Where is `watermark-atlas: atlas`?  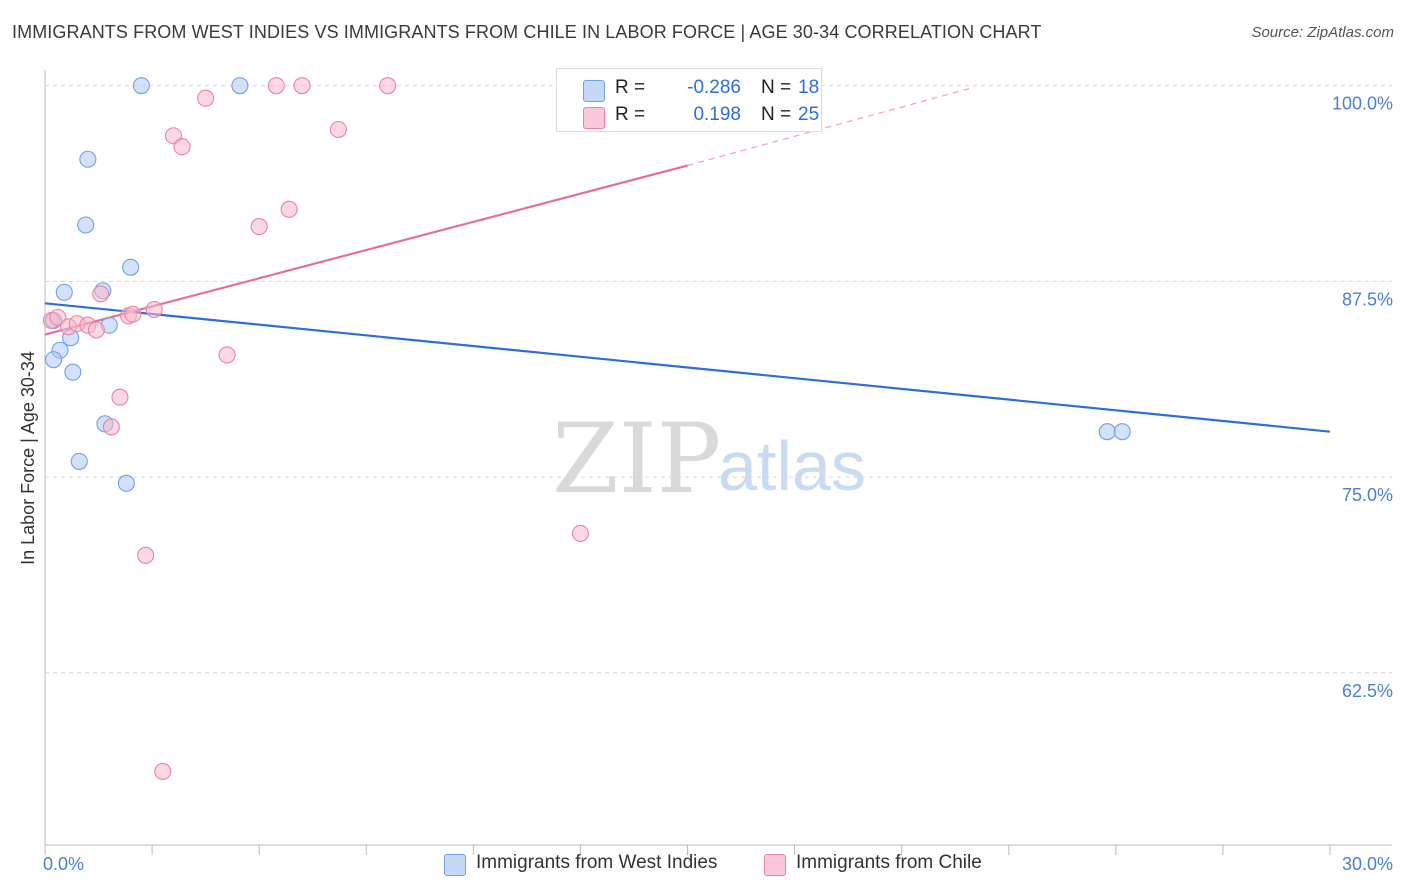
watermark-atlas: atlas is located at coordinates (792, 466).